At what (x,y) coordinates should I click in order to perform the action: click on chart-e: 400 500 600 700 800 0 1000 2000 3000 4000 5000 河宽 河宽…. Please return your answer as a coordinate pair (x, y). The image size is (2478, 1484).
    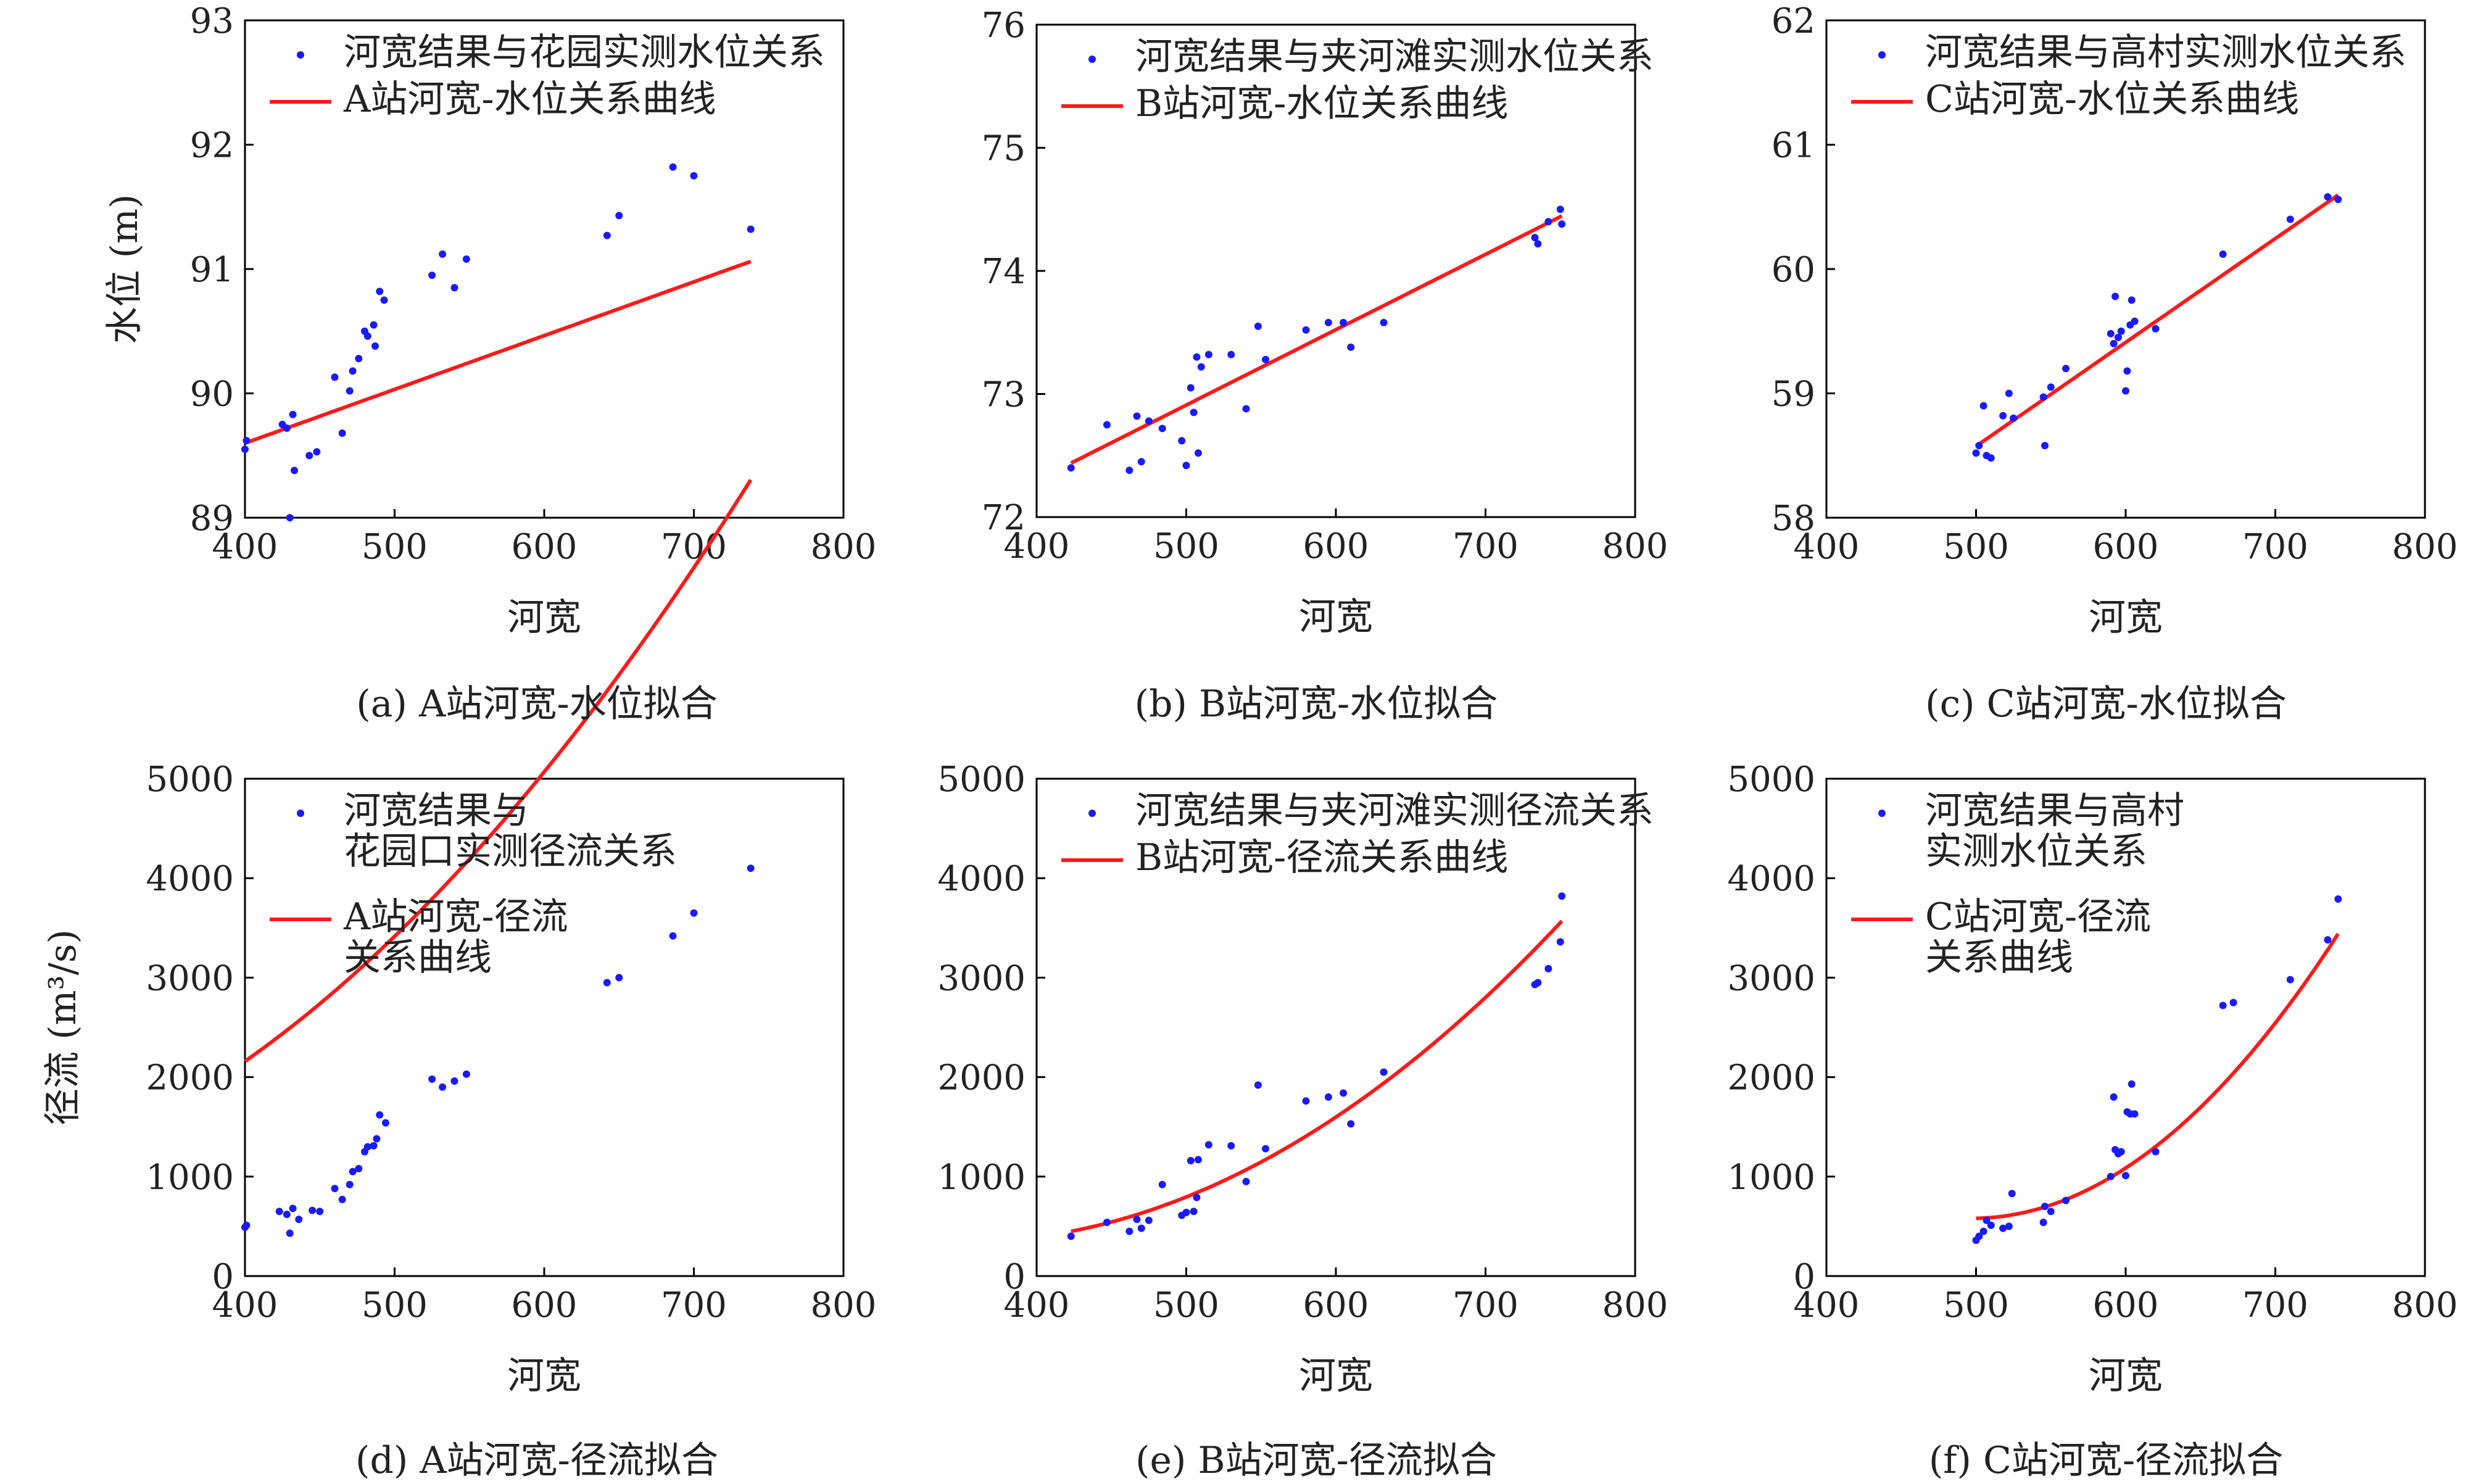
    Looking at the image, I should click on (1302, 1079).